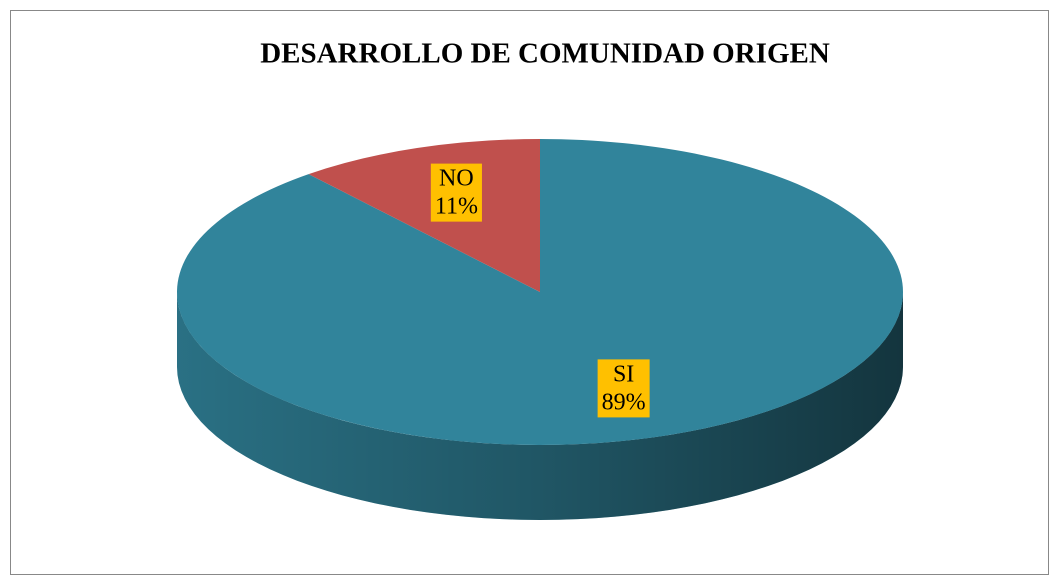 The height and width of the screenshot is (582, 1059). What do you see at coordinates (456, 179) in the screenshot?
I see `data-label-category: NO` at bounding box center [456, 179].